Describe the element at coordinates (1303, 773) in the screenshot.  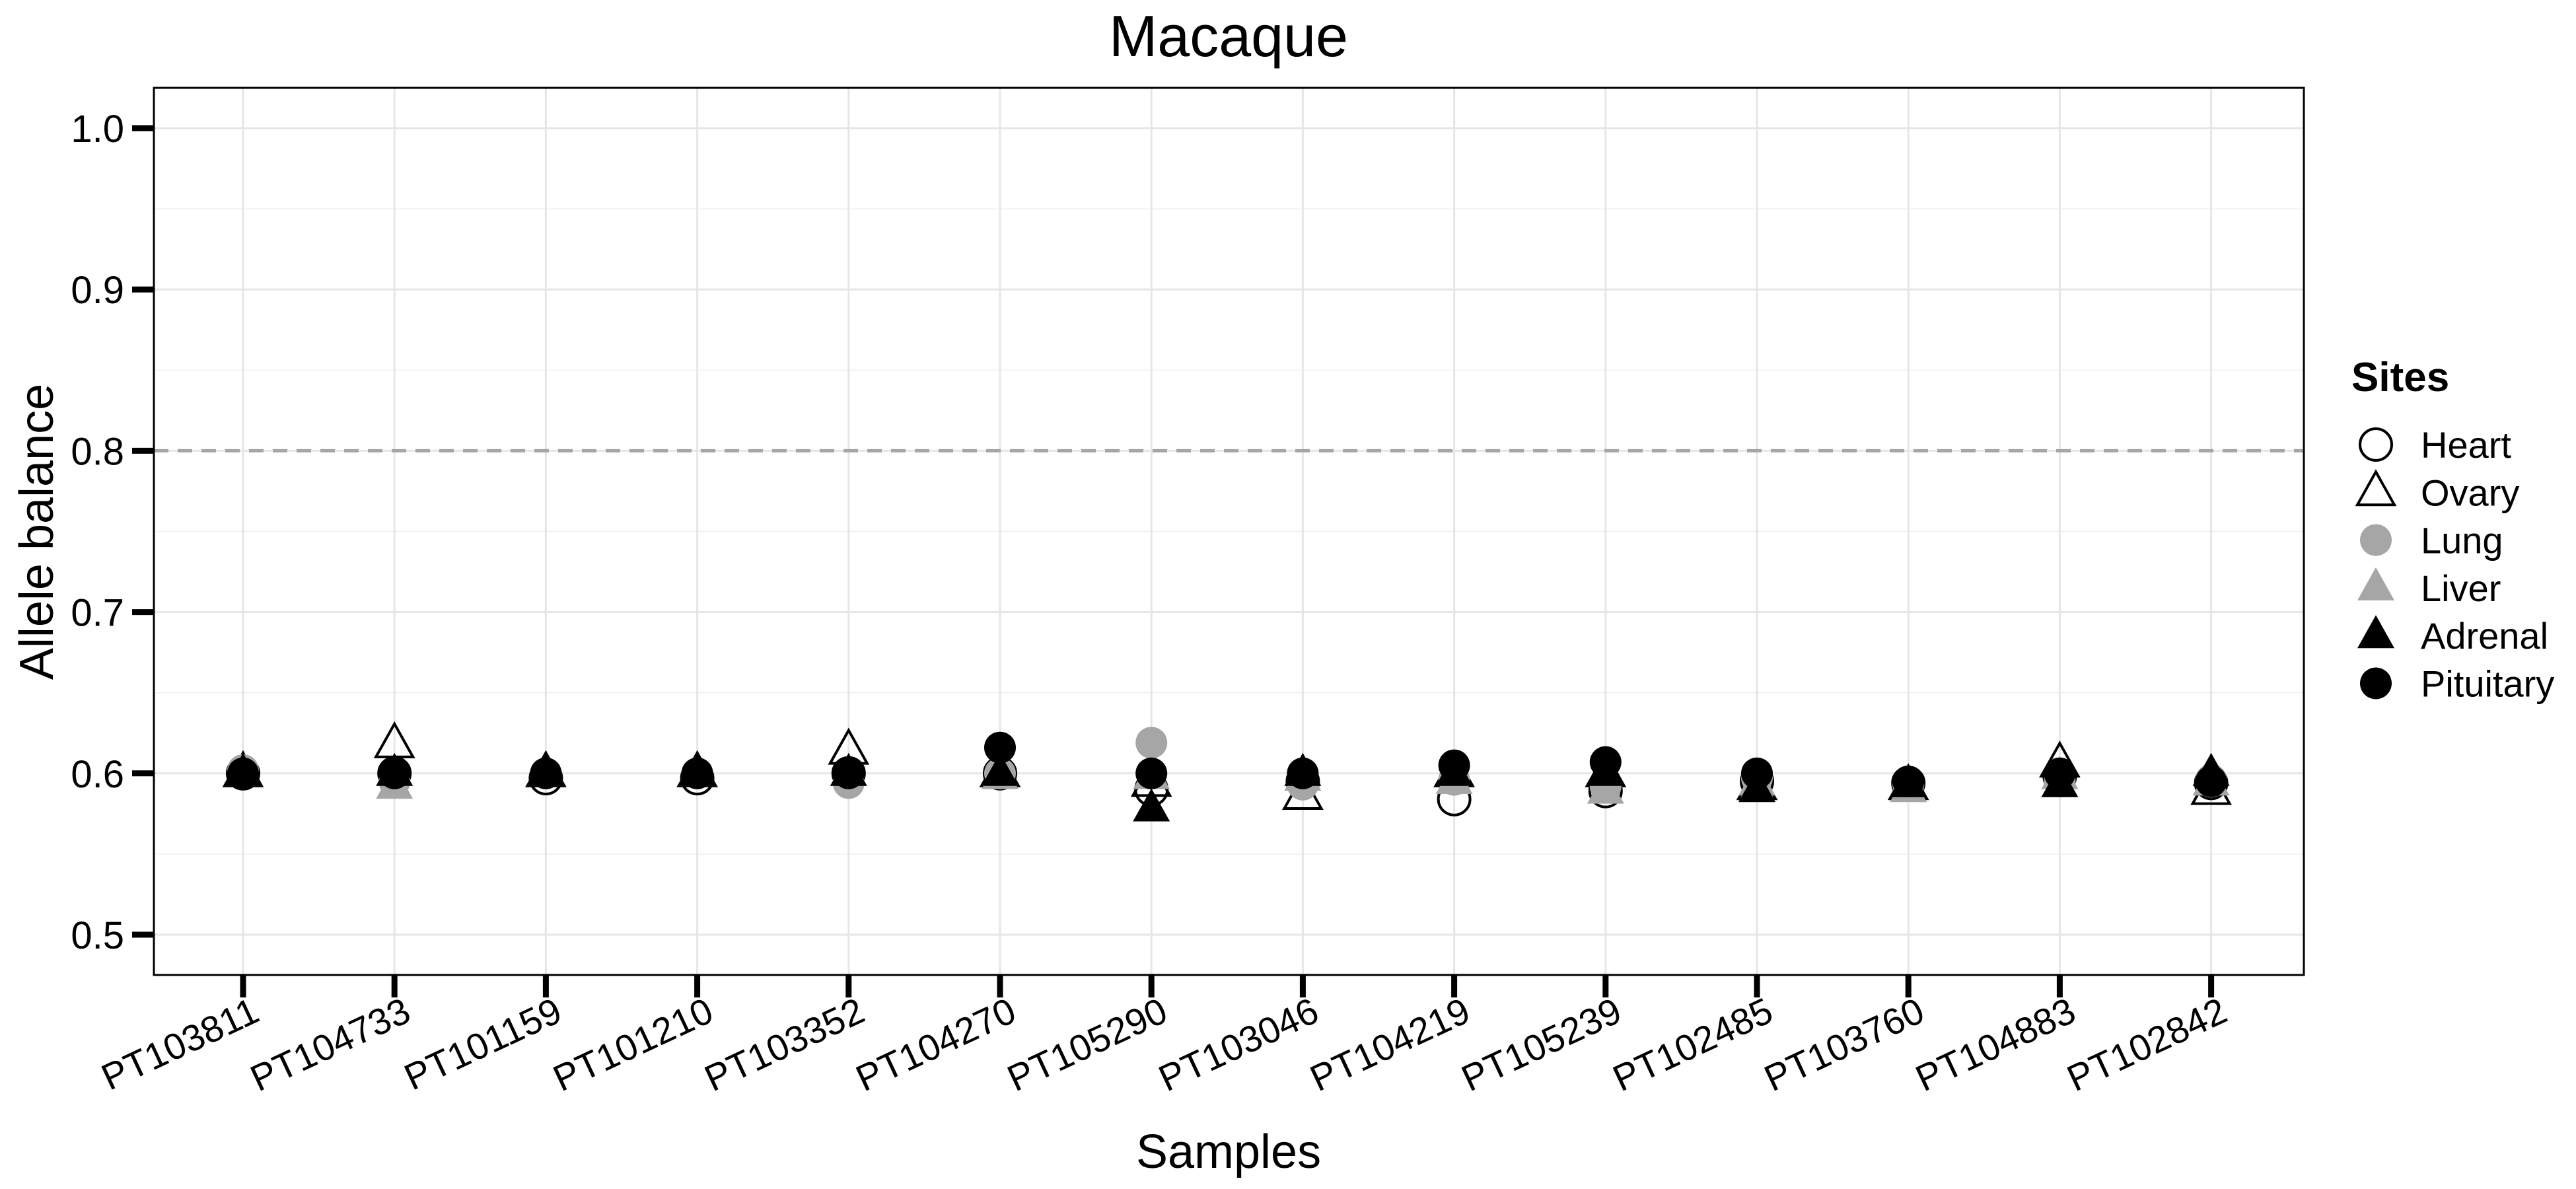
I see `point-pituitary-pt103046` at that location.